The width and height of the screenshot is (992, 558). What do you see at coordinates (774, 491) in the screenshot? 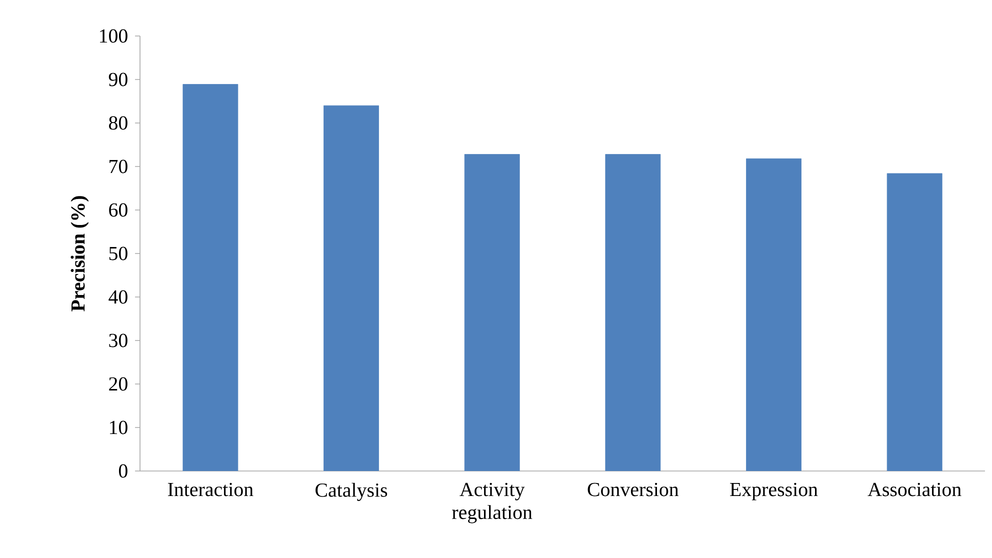
I see `x-tick-label: Expression` at bounding box center [774, 491].